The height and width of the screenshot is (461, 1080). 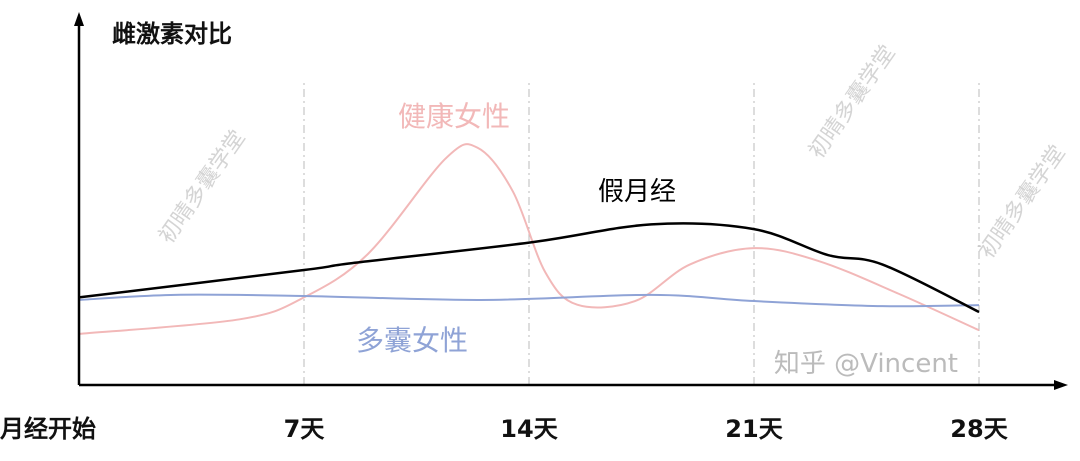 What do you see at coordinates (866, 364) in the screenshot?
I see `corner-watermark: 知乎 @Vincent` at bounding box center [866, 364].